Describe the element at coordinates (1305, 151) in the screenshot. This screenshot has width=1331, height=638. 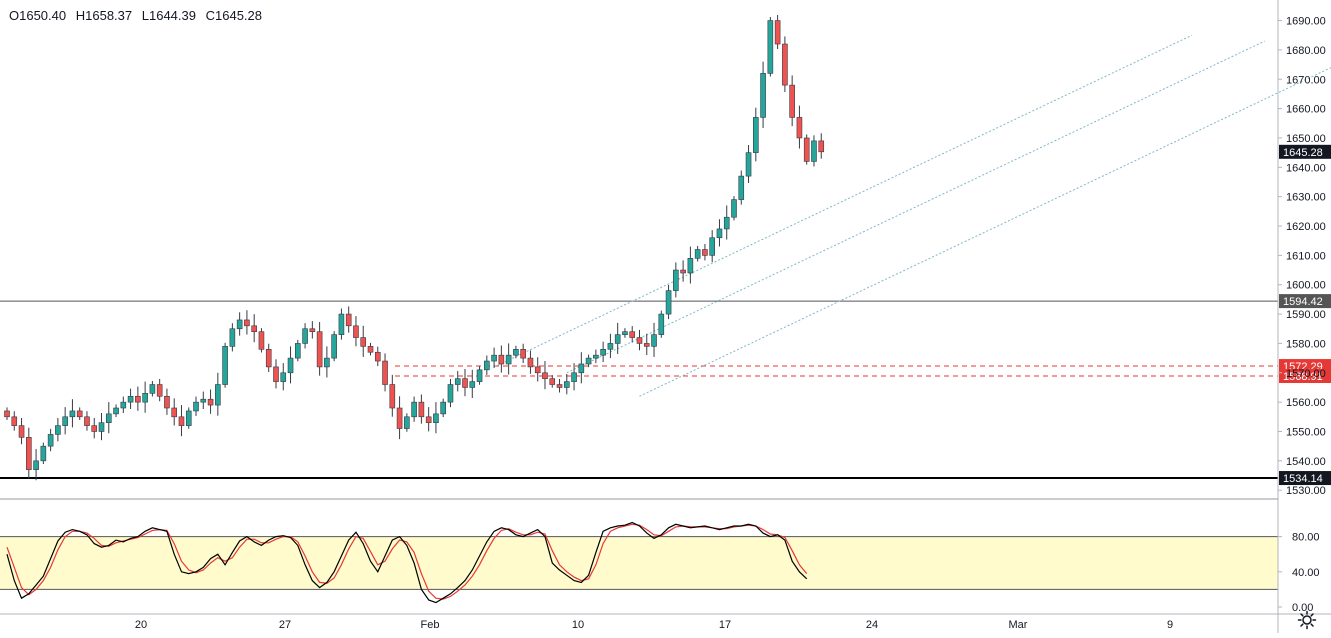
I see `last-price-bg` at that location.